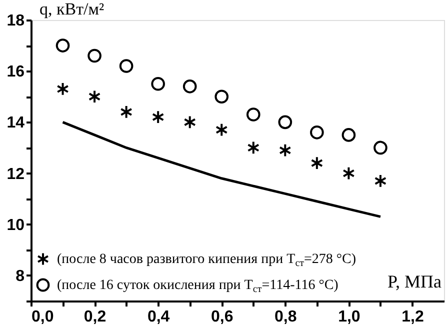 This screenshot has width=448, height=331. I want to click on x-tick-label: 0,0, so click(43, 317).